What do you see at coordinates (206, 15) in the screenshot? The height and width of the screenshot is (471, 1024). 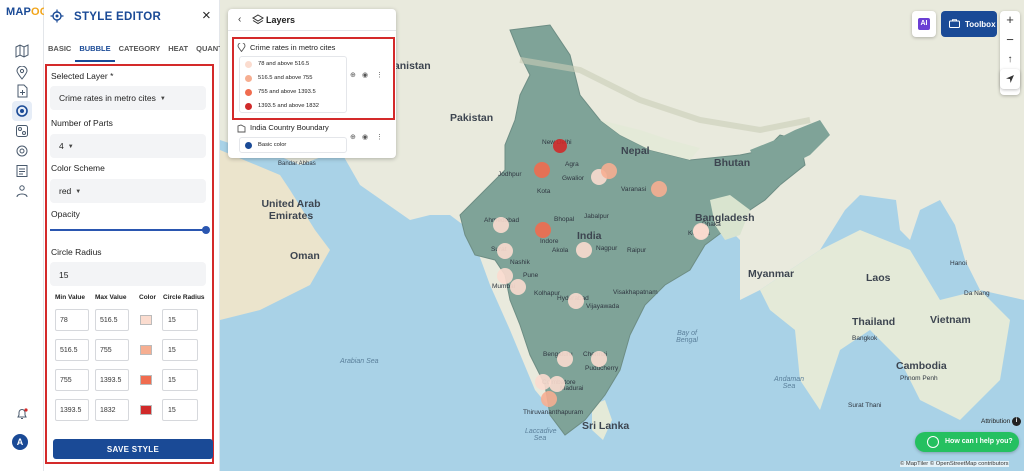 I see `close-icon: ×` at bounding box center [206, 15].